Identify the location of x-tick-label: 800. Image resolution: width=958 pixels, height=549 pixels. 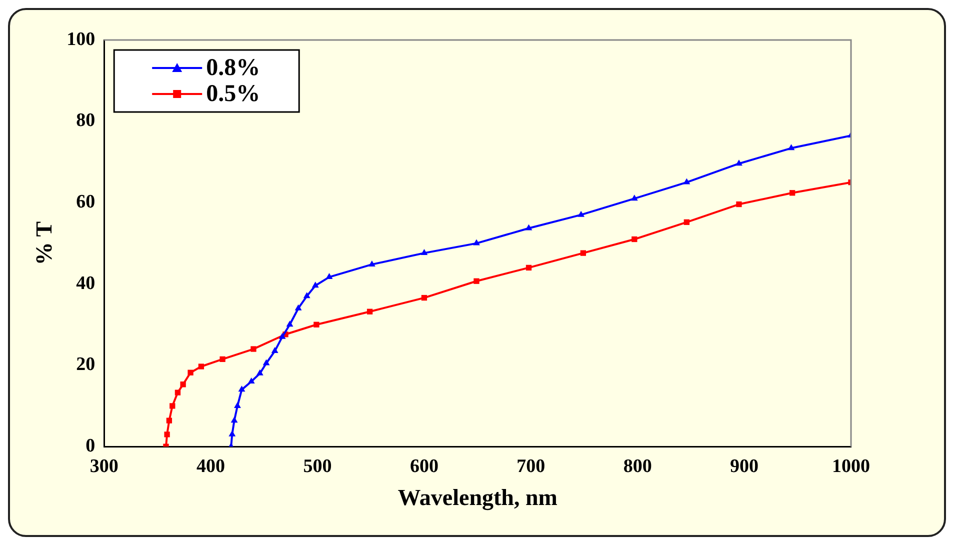
(637, 466).